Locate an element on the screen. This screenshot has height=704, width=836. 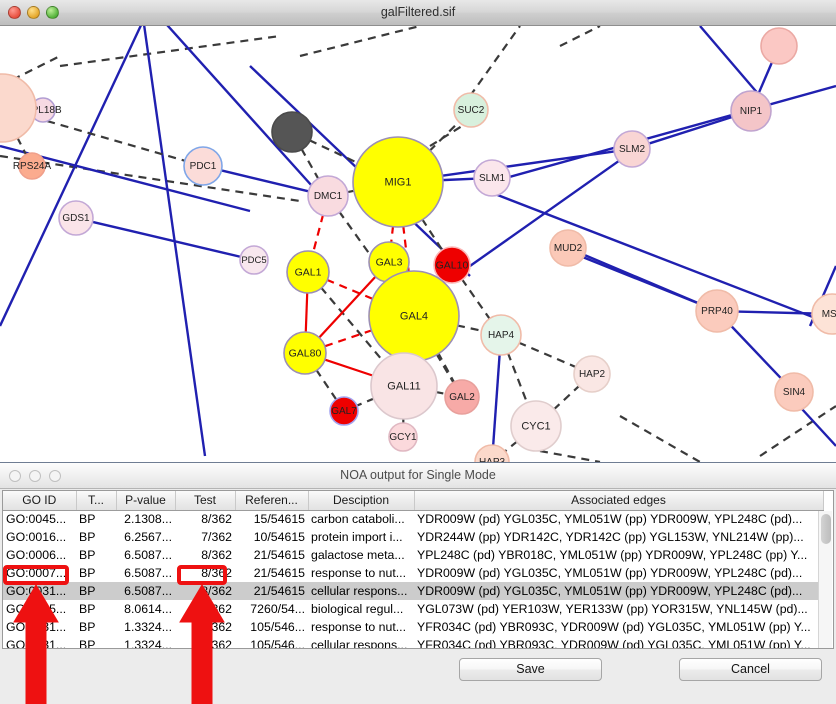
dialog-minimize-button is located at coordinates (35, 476).